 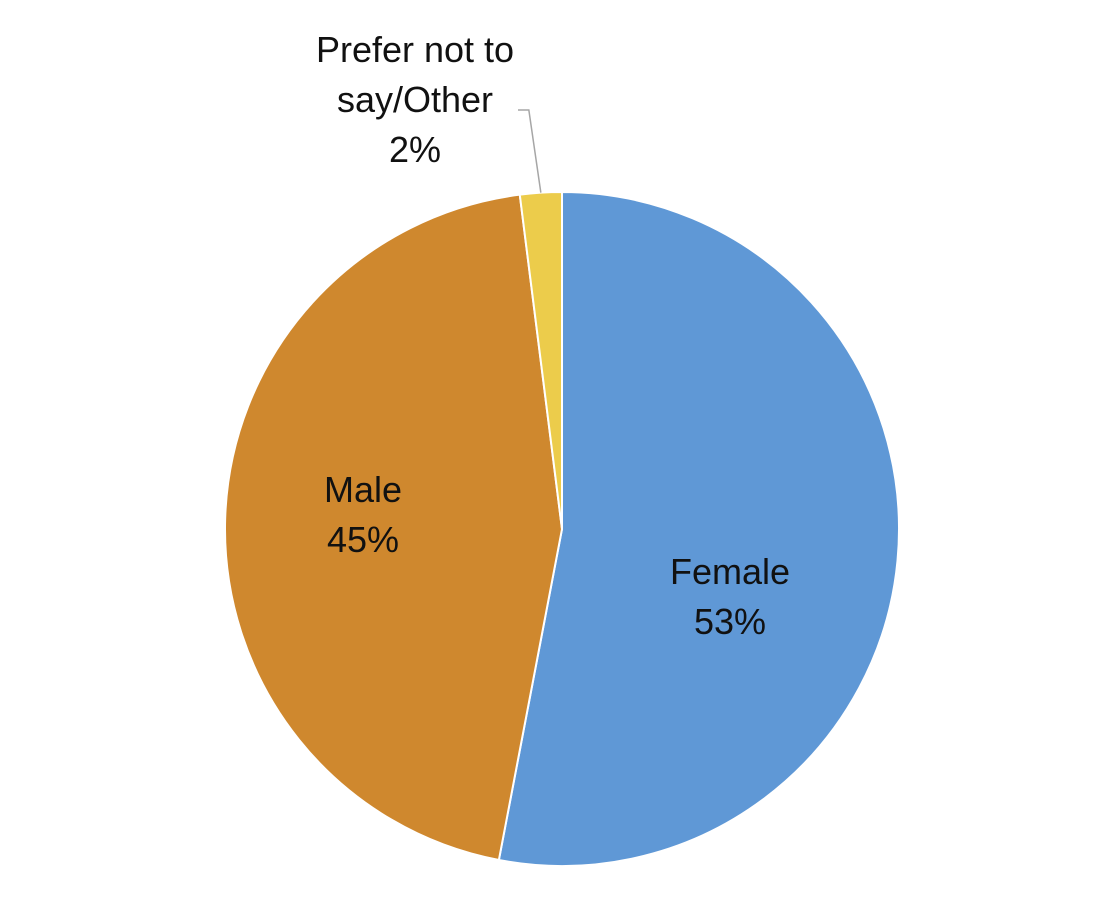 I want to click on value-label: 45%, so click(x=363, y=539).